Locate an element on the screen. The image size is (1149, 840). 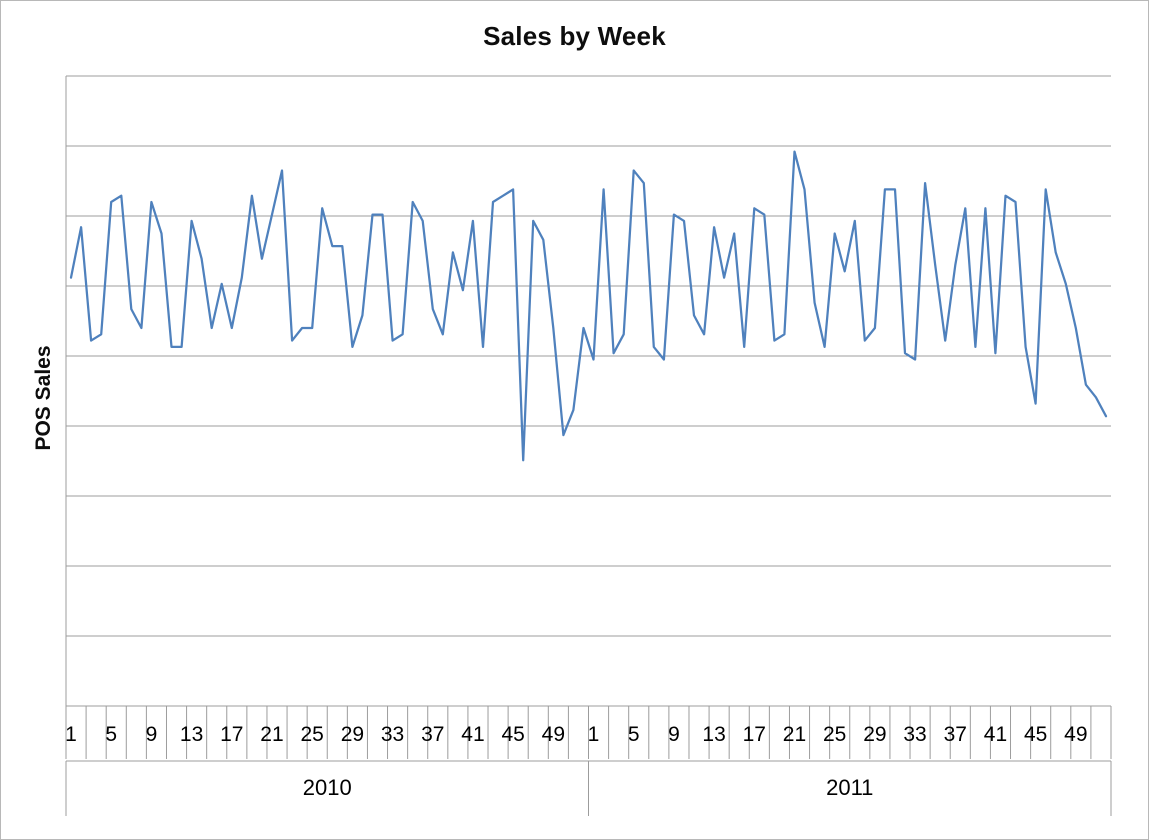
year-label: 2011 is located at coordinates (849, 787).